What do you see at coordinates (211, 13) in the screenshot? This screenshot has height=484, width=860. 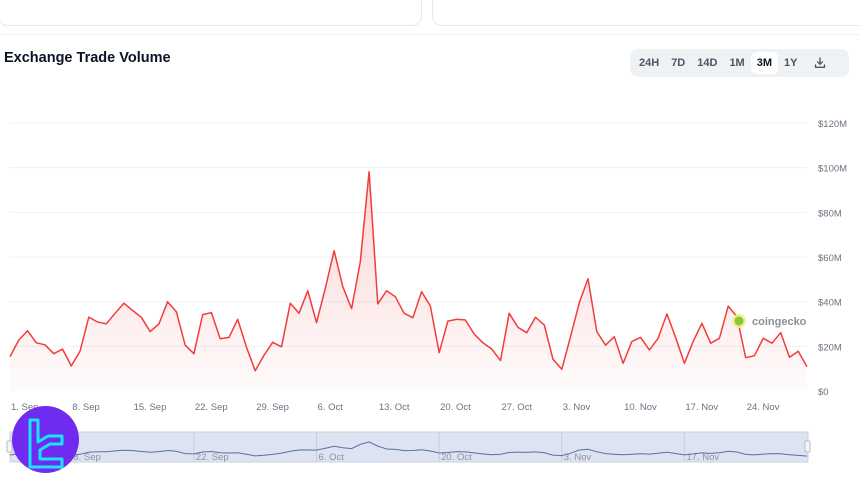 I see `top-card-left` at bounding box center [211, 13].